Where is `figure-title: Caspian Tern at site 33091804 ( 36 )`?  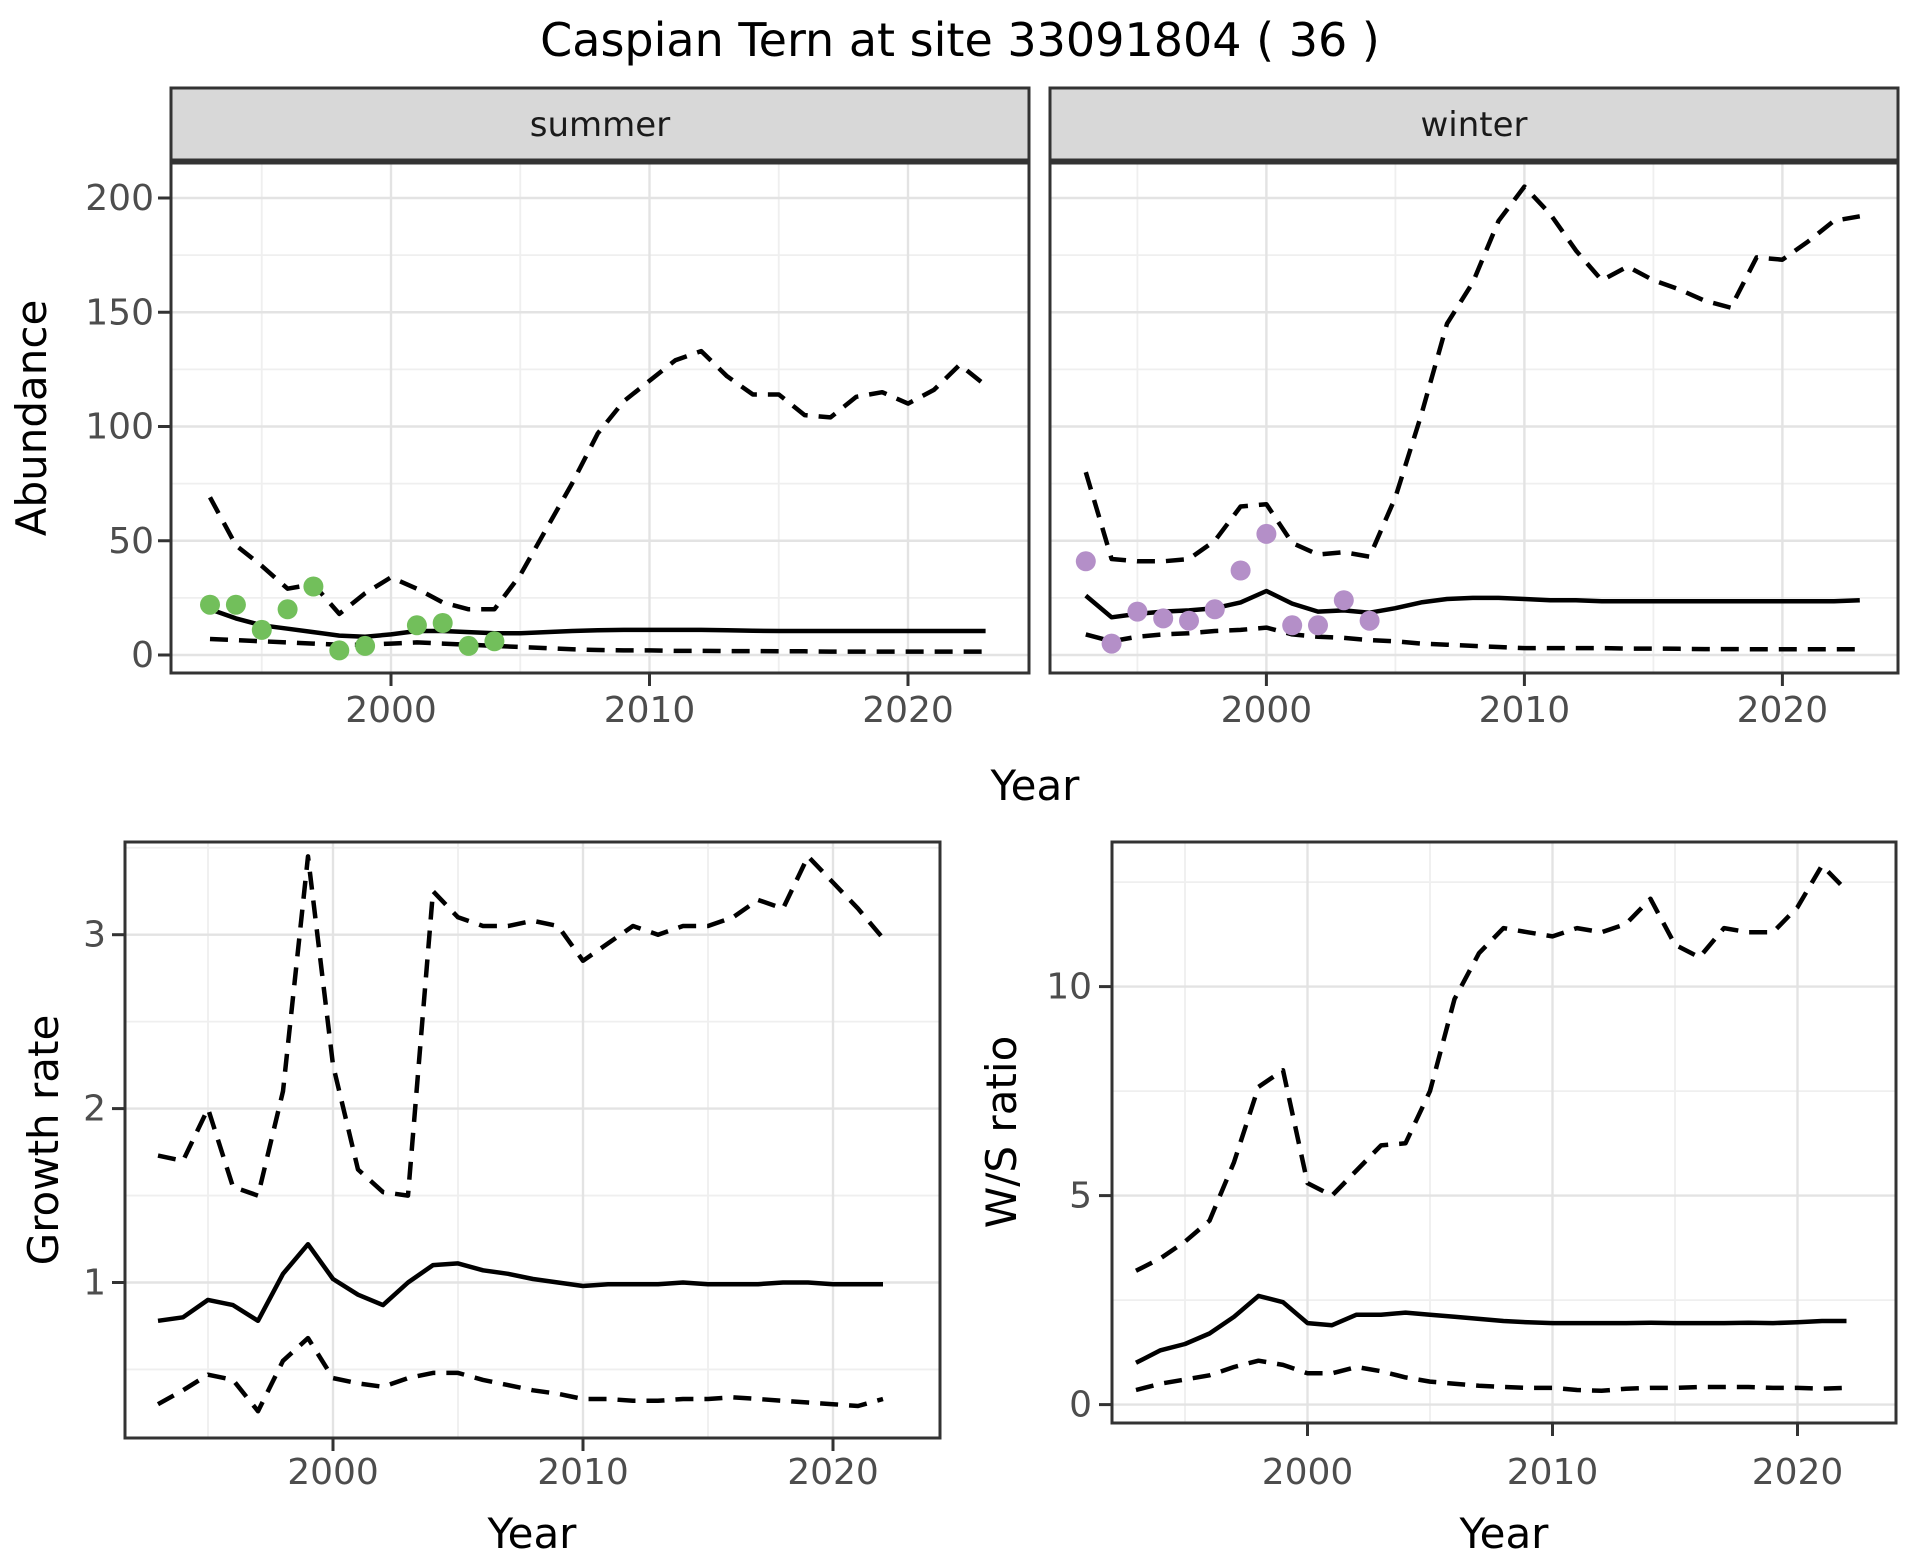
figure-title: Caspian Tern at site 33091804 ( 36 ) is located at coordinates (960, 40).